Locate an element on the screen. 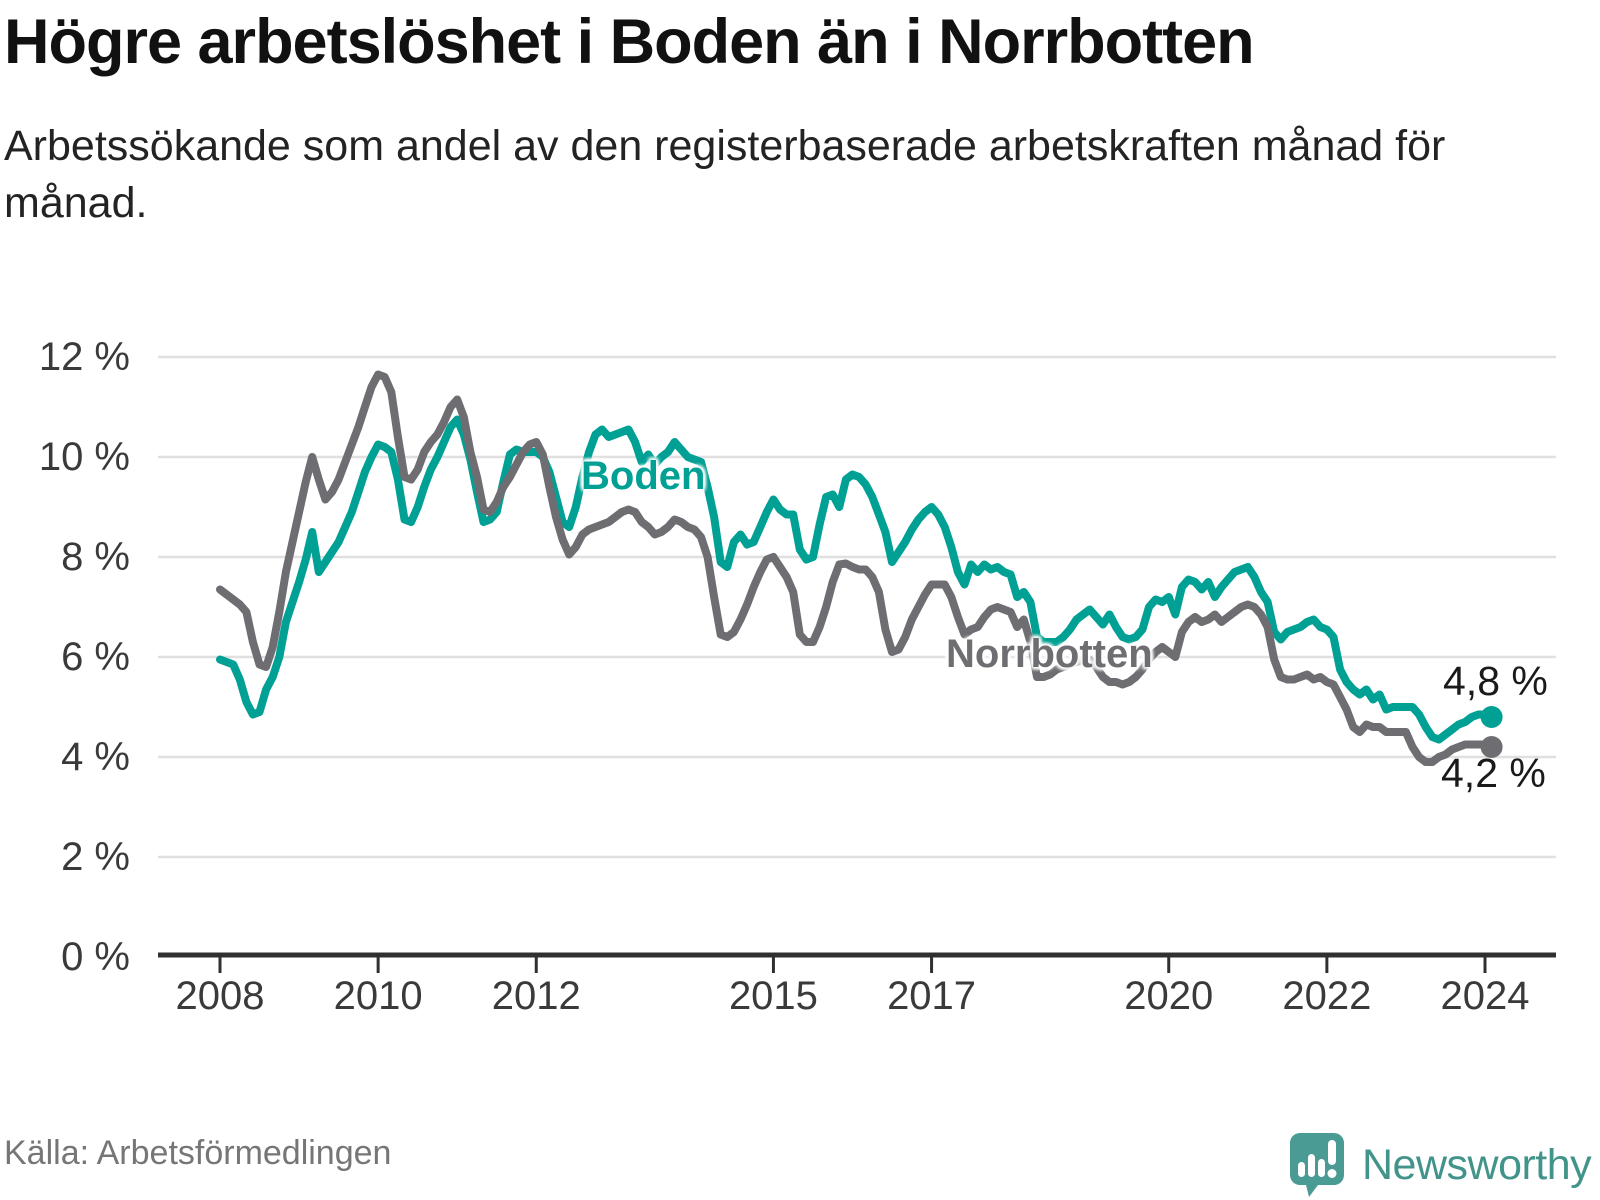 This screenshot has height=1200, width=1600. x-tick-label-2022: 2022 is located at coordinates (1327, 996).